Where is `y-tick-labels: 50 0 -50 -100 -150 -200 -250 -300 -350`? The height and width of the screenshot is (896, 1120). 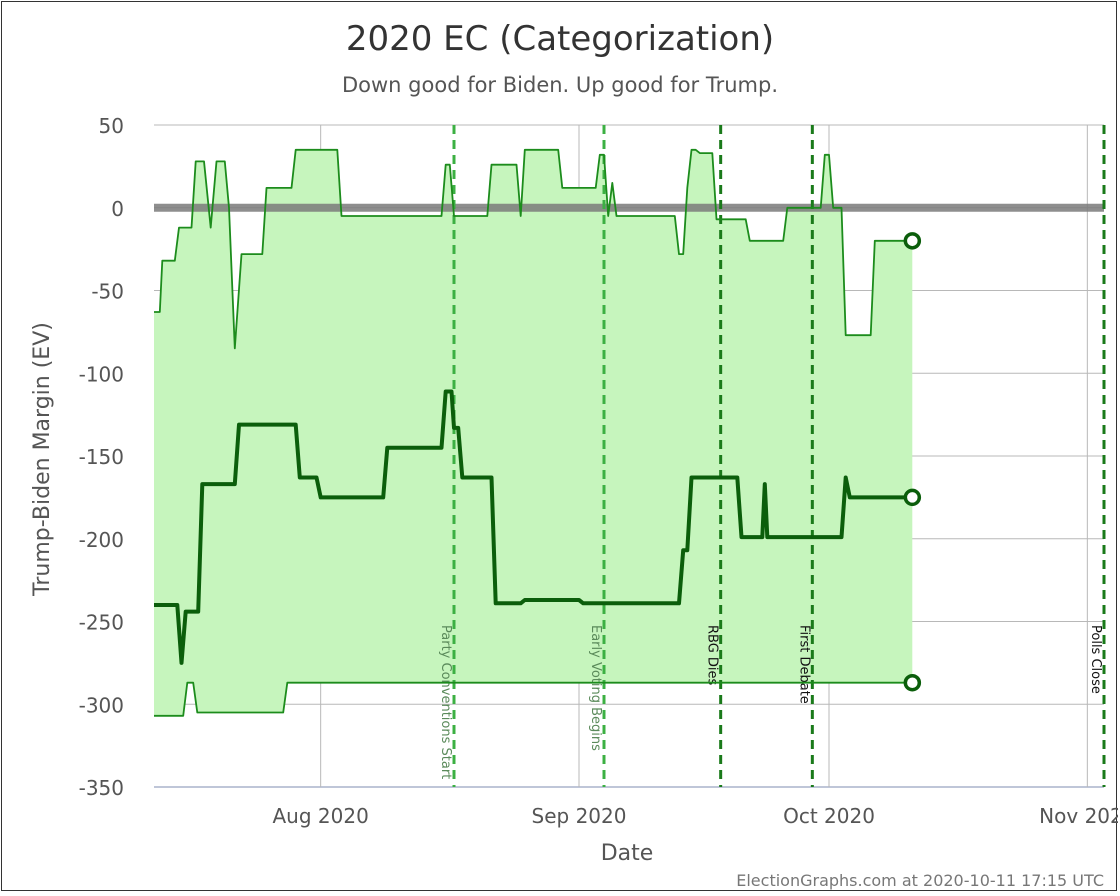
y-tick-labels: 50 0 -50 -100 -150 -200 -250 -300 -350 is located at coordinates (101, 457).